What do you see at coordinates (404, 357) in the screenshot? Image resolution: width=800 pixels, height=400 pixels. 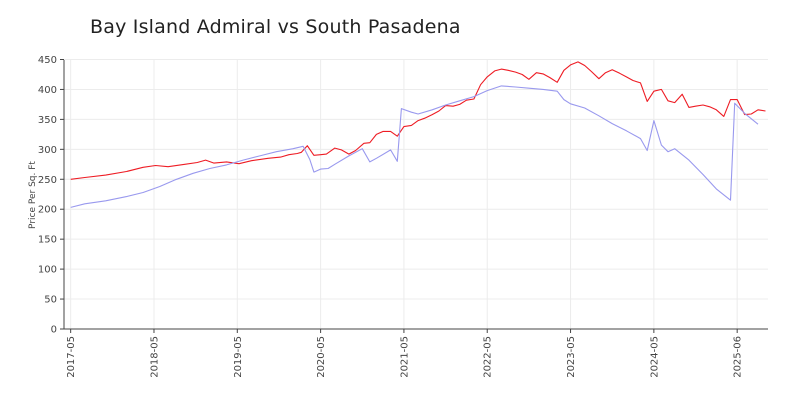 I see `x-tick-label: 2021-05` at bounding box center [404, 357].